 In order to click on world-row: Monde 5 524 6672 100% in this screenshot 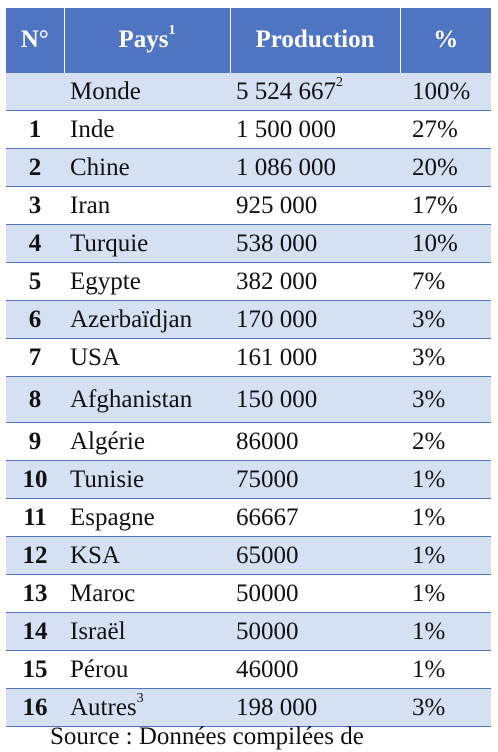, I will do `click(248, 91)`.